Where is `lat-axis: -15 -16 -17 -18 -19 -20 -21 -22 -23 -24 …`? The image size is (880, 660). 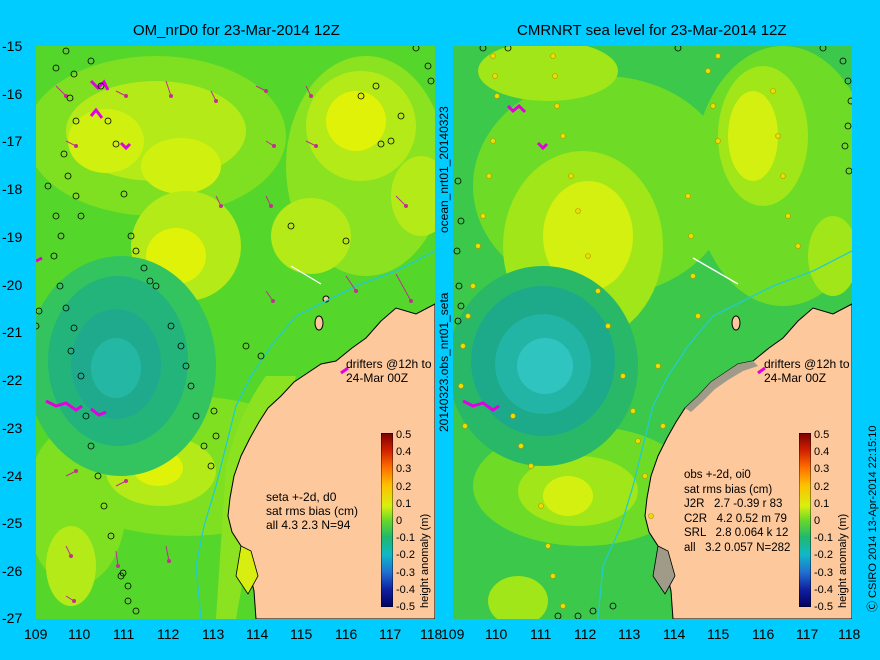
lat-axis: -15 -16 -17 -18 -19 -20 -21 -22 -23 -24 … is located at coordinates (18, 330).